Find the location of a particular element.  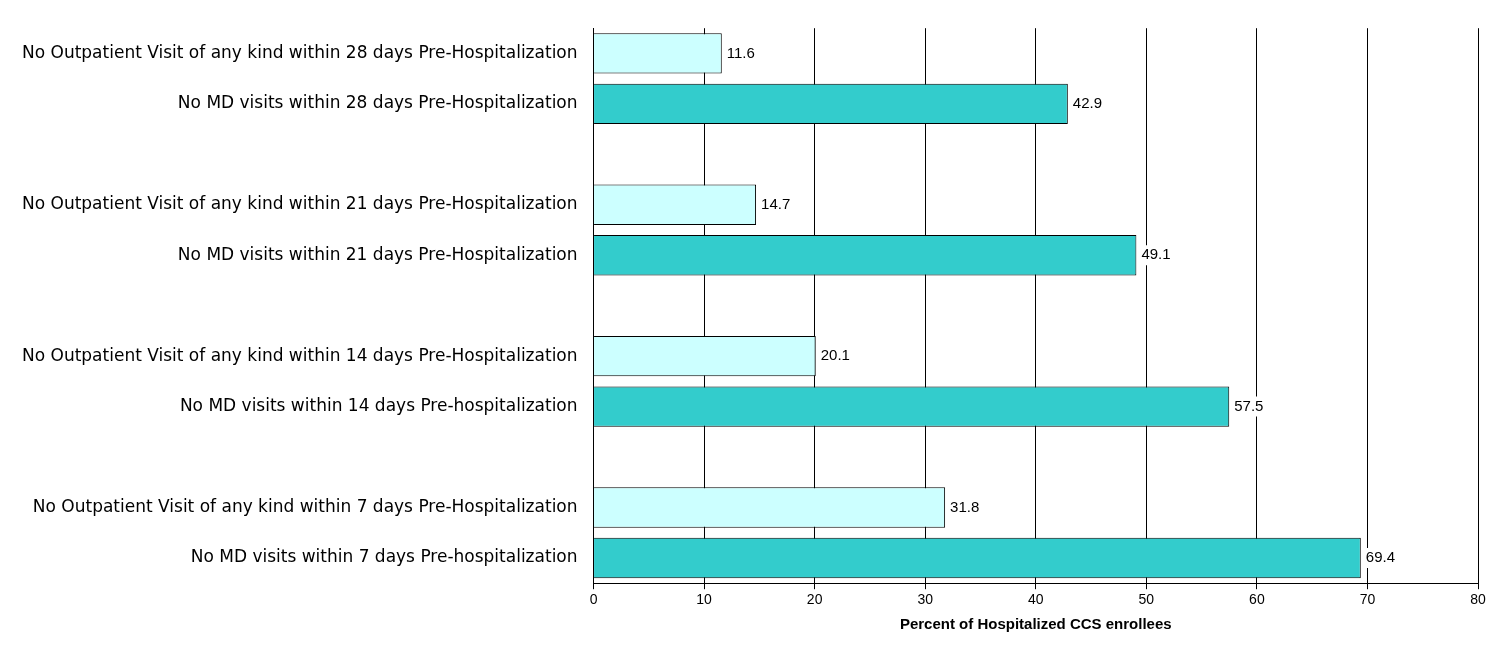

y-tick-label: No Outpatient Visit of any kind within 21 days Pre-Hospitalization is located at coordinates (299, 203).